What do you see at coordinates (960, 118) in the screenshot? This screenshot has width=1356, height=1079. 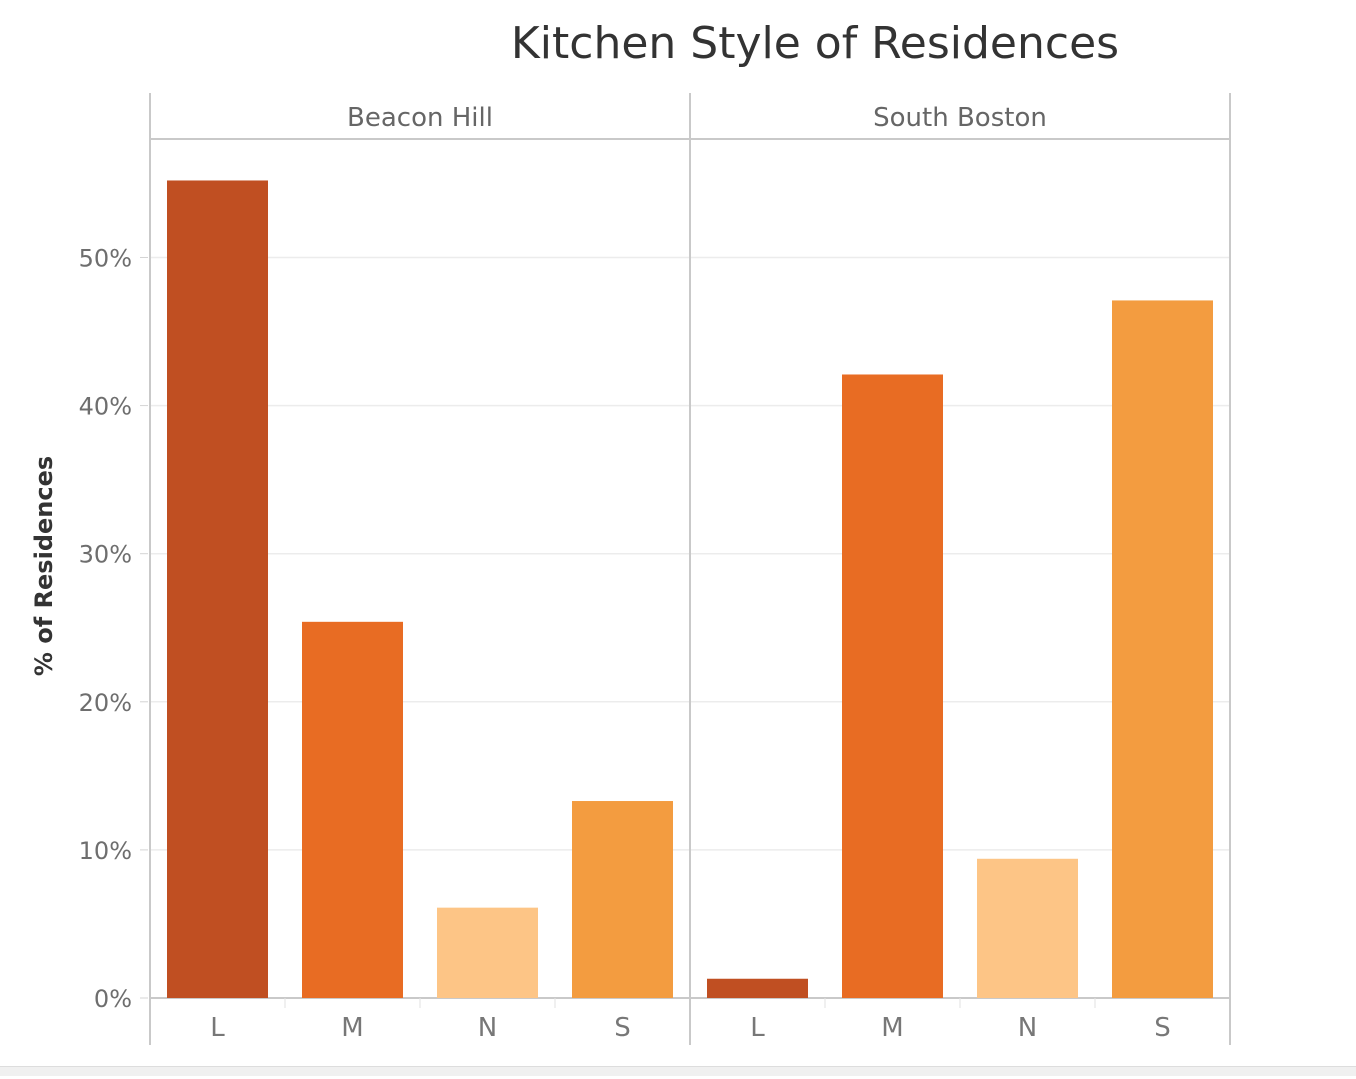 I see `panel-header-1: South Boston` at bounding box center [960, 118].